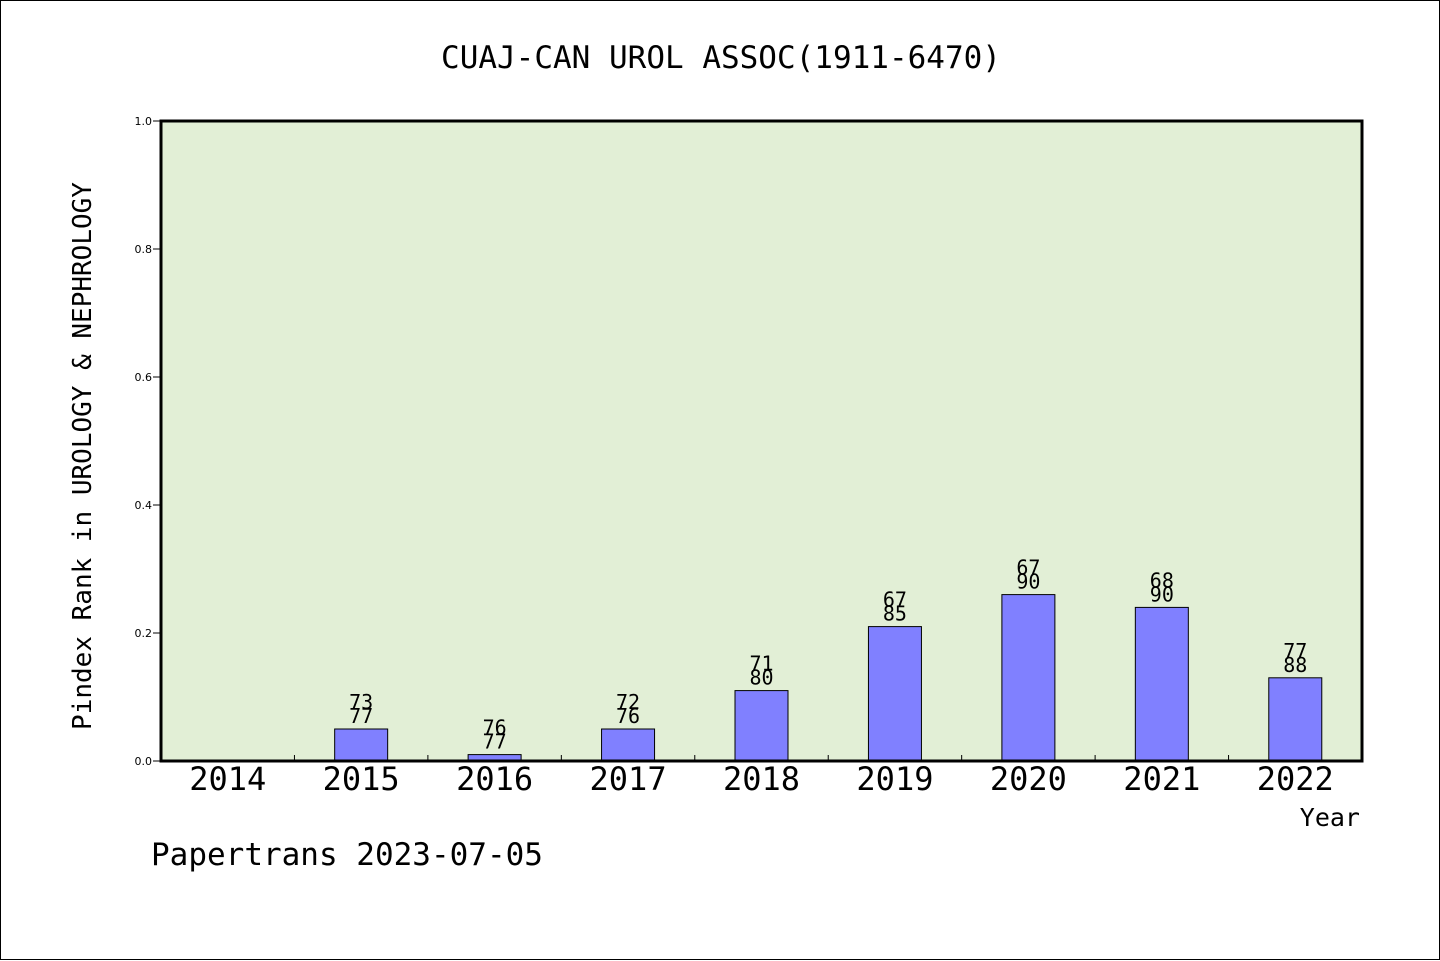  I want to click on bar-label-bottom: 80, so click(761, 678).